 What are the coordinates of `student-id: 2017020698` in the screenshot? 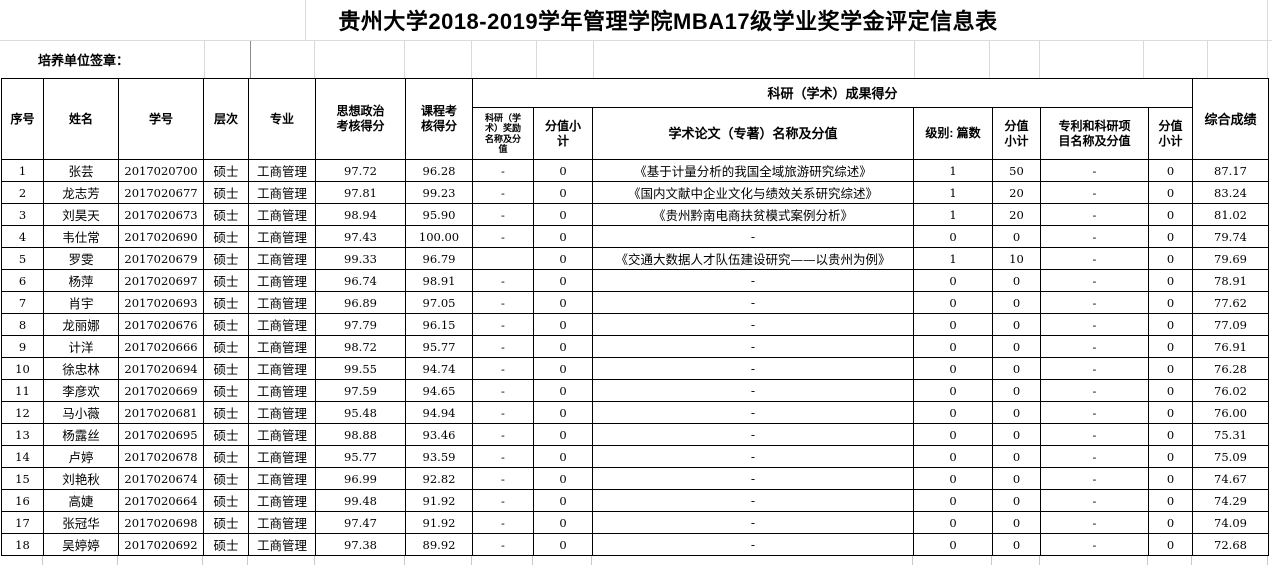 It's located at (161, 522).